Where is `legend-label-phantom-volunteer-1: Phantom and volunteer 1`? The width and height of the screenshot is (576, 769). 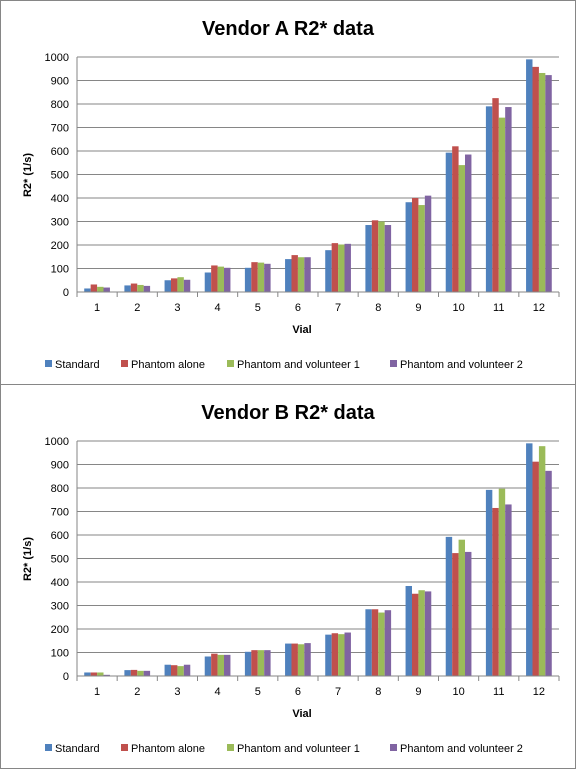 legend-label-phantom-volunteer-1: Phantom and volunteer 1 is located at coordinates (298, 749).